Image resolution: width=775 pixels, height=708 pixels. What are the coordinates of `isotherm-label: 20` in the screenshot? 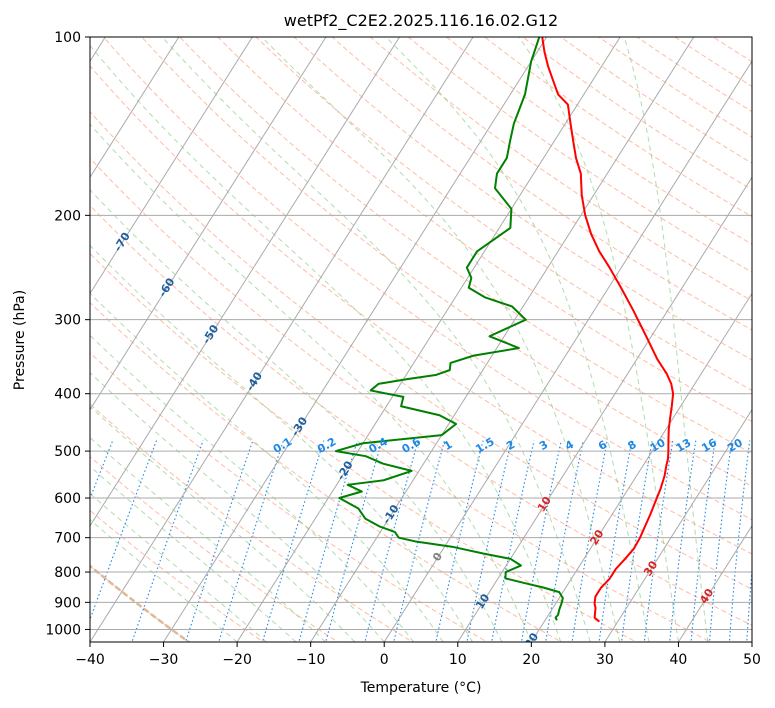 It's located at (531, 640).